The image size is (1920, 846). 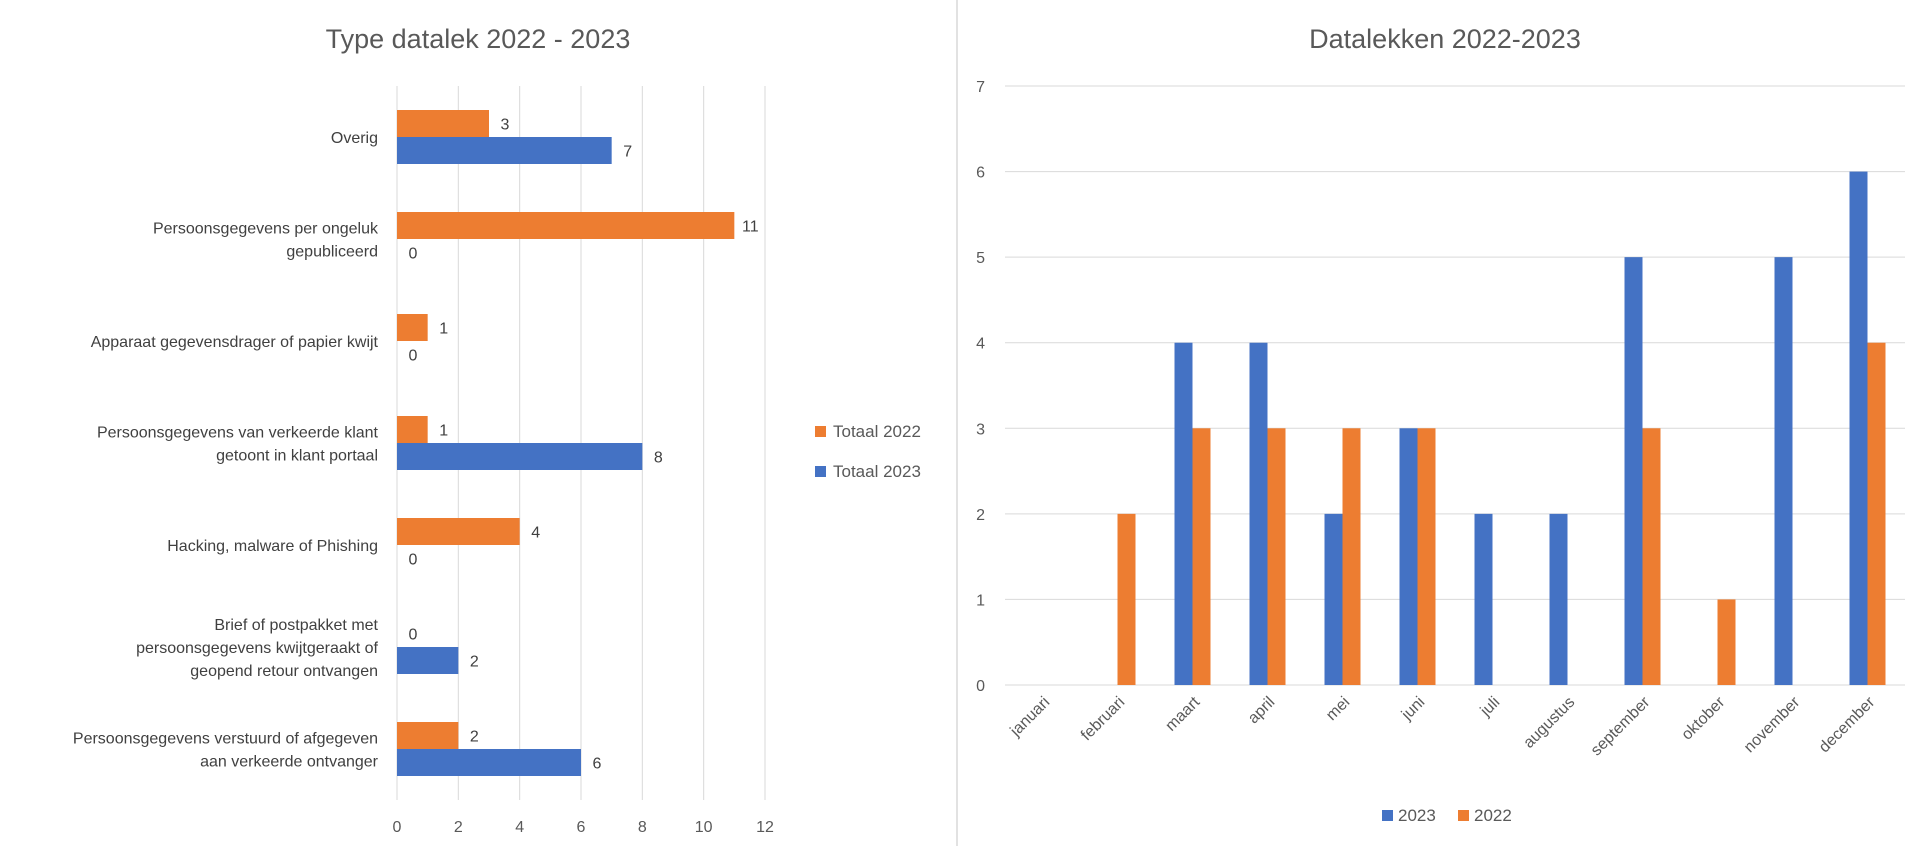 What do you see at coordinates (478, 39) in the screenshot?
I see `chart-title: Type datalek 2022 - 2023` at bounding box center [478, 39].